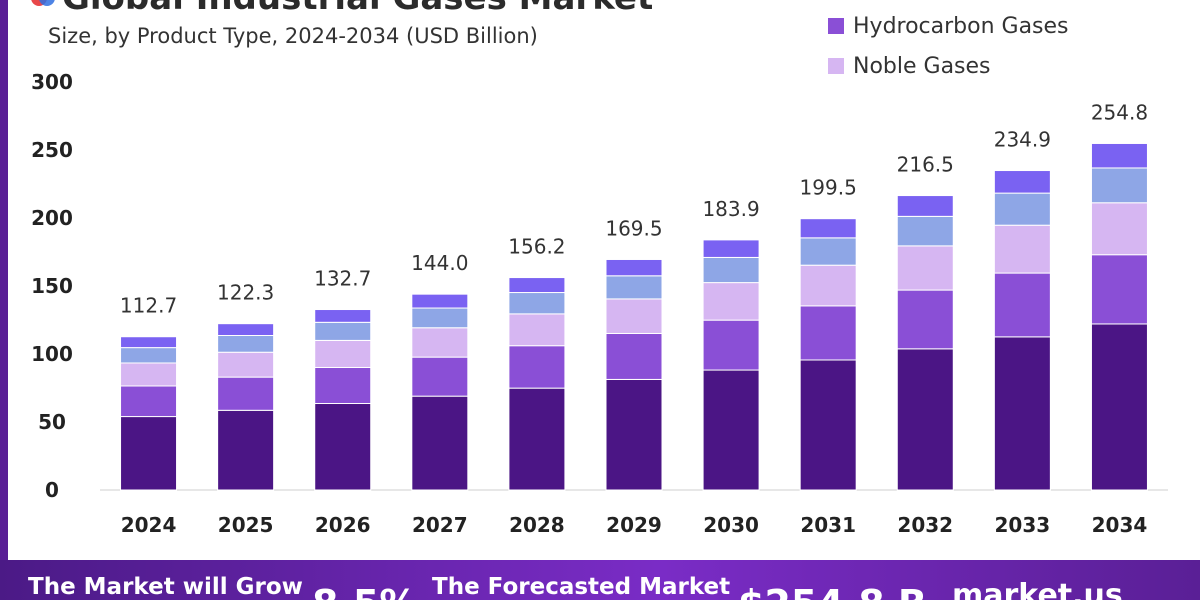  I want to click on legend-label: Hydrocarbon Gases, so click(961, 26).